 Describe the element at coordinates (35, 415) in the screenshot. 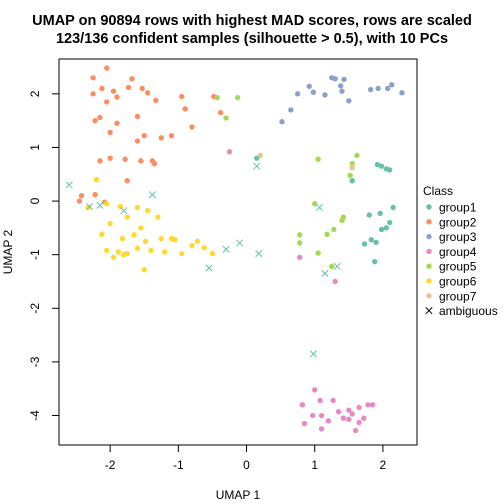

I see `y-tick-label: -4` at that location.